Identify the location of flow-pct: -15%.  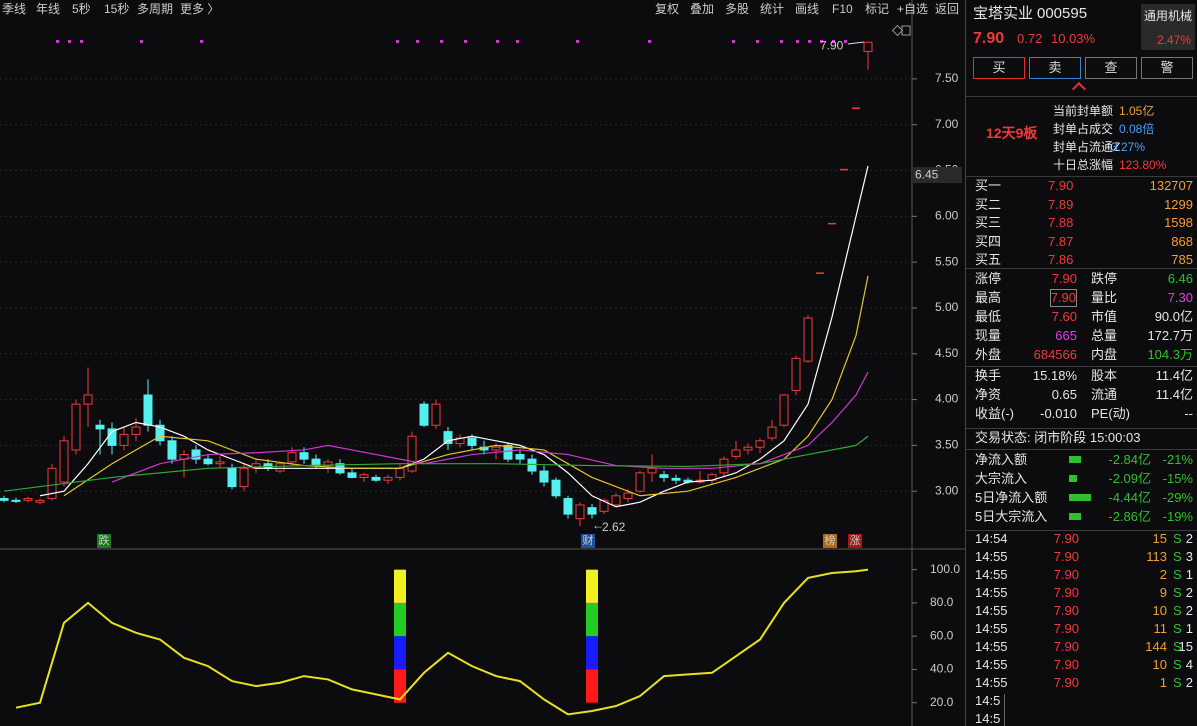
(1177, 478).